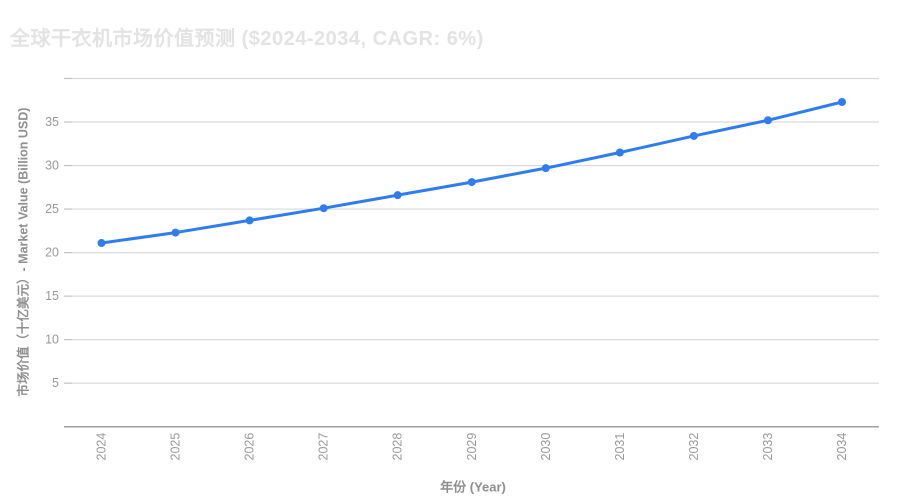 The width and height of the screenshot is (900, 500). I want to click on x-tick-label: 2025, so click(176, 447).